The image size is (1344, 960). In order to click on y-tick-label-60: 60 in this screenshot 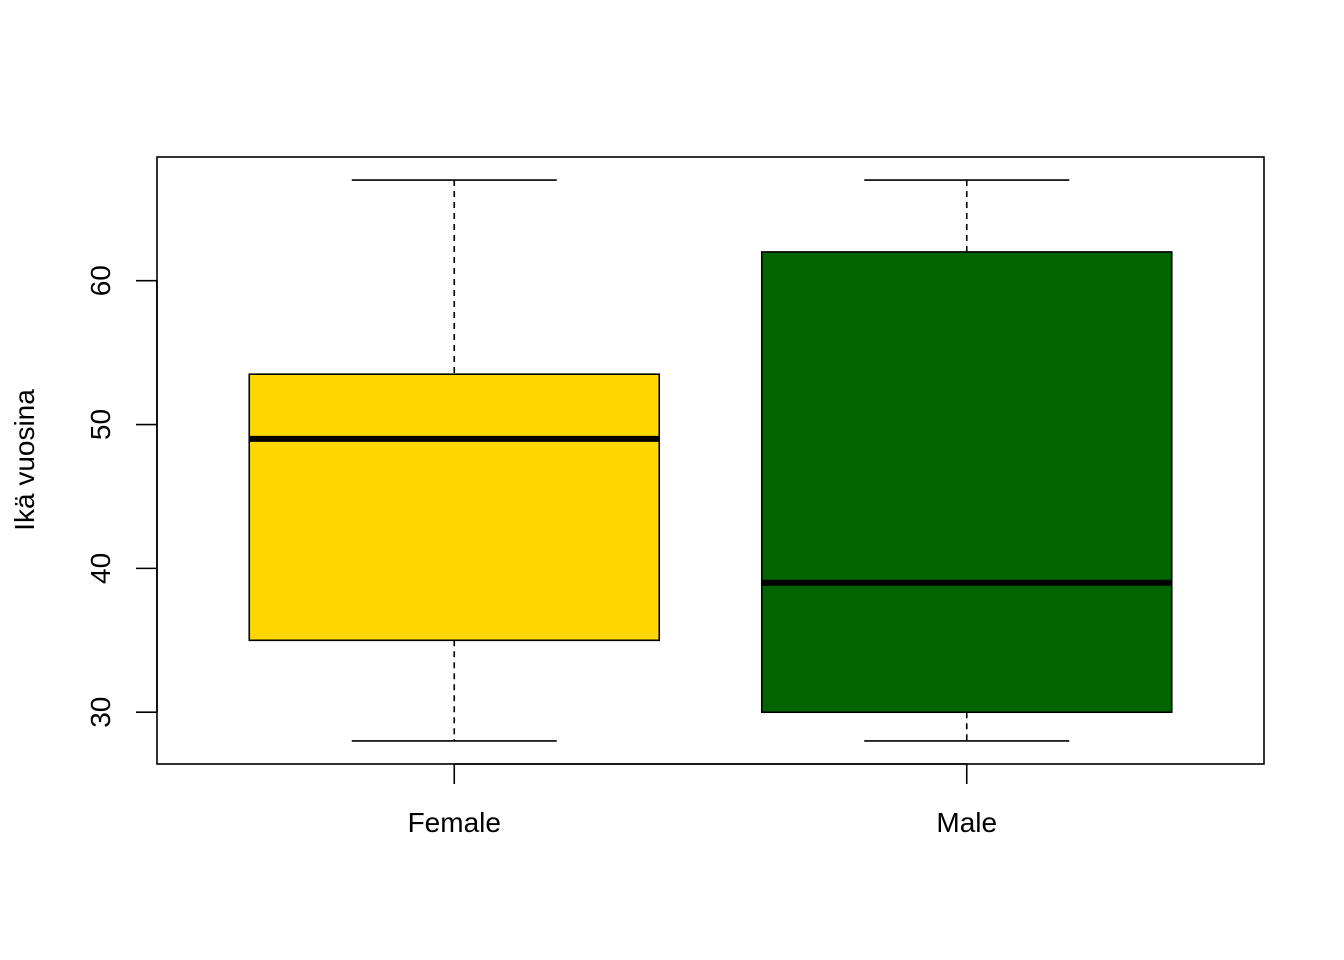, I will do `click(100, 280)`.